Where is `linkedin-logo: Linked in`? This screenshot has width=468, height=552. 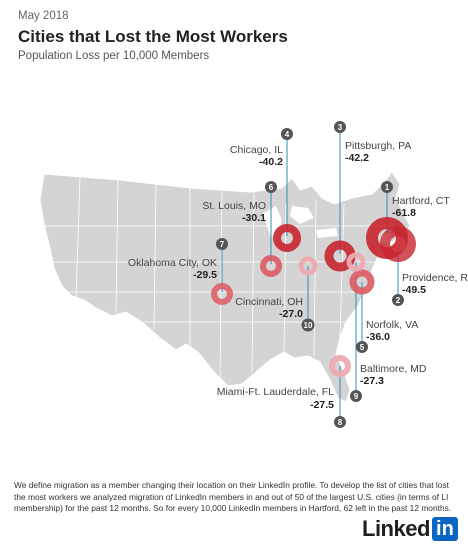
linkedin-logo: Linked in is located at coordinates (410, 529).